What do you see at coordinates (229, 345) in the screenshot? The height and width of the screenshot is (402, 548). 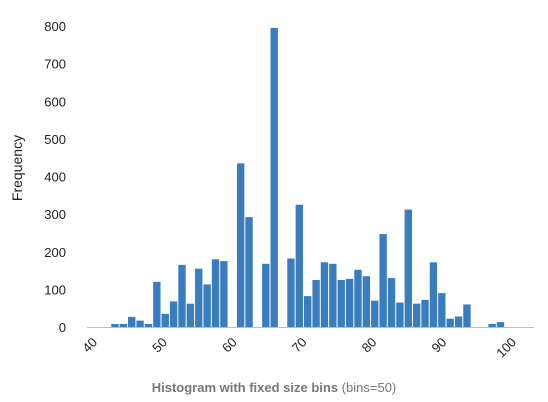 I see `x-tick-label: 60` at bounding box center [229, 345].